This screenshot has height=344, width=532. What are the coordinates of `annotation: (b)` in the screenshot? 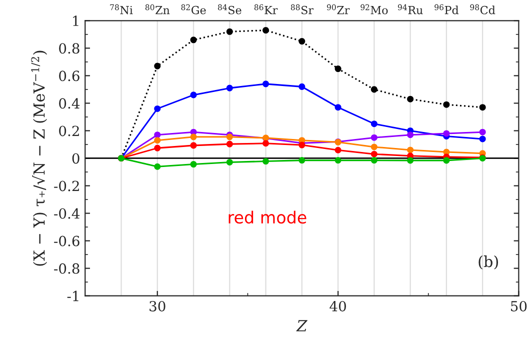 It's located at (488, 262).